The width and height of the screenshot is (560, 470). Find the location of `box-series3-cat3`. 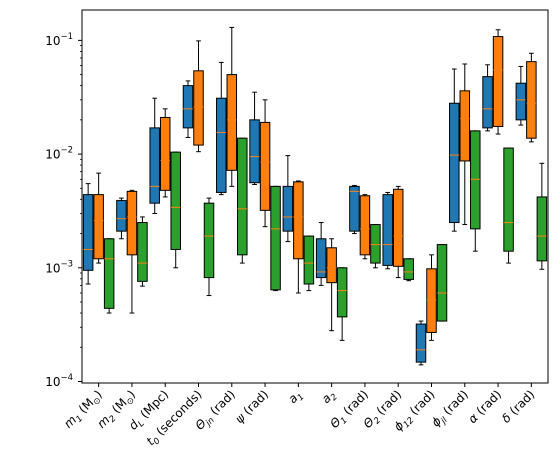

box-series3-cat3 is located at coordinates (175, 210).